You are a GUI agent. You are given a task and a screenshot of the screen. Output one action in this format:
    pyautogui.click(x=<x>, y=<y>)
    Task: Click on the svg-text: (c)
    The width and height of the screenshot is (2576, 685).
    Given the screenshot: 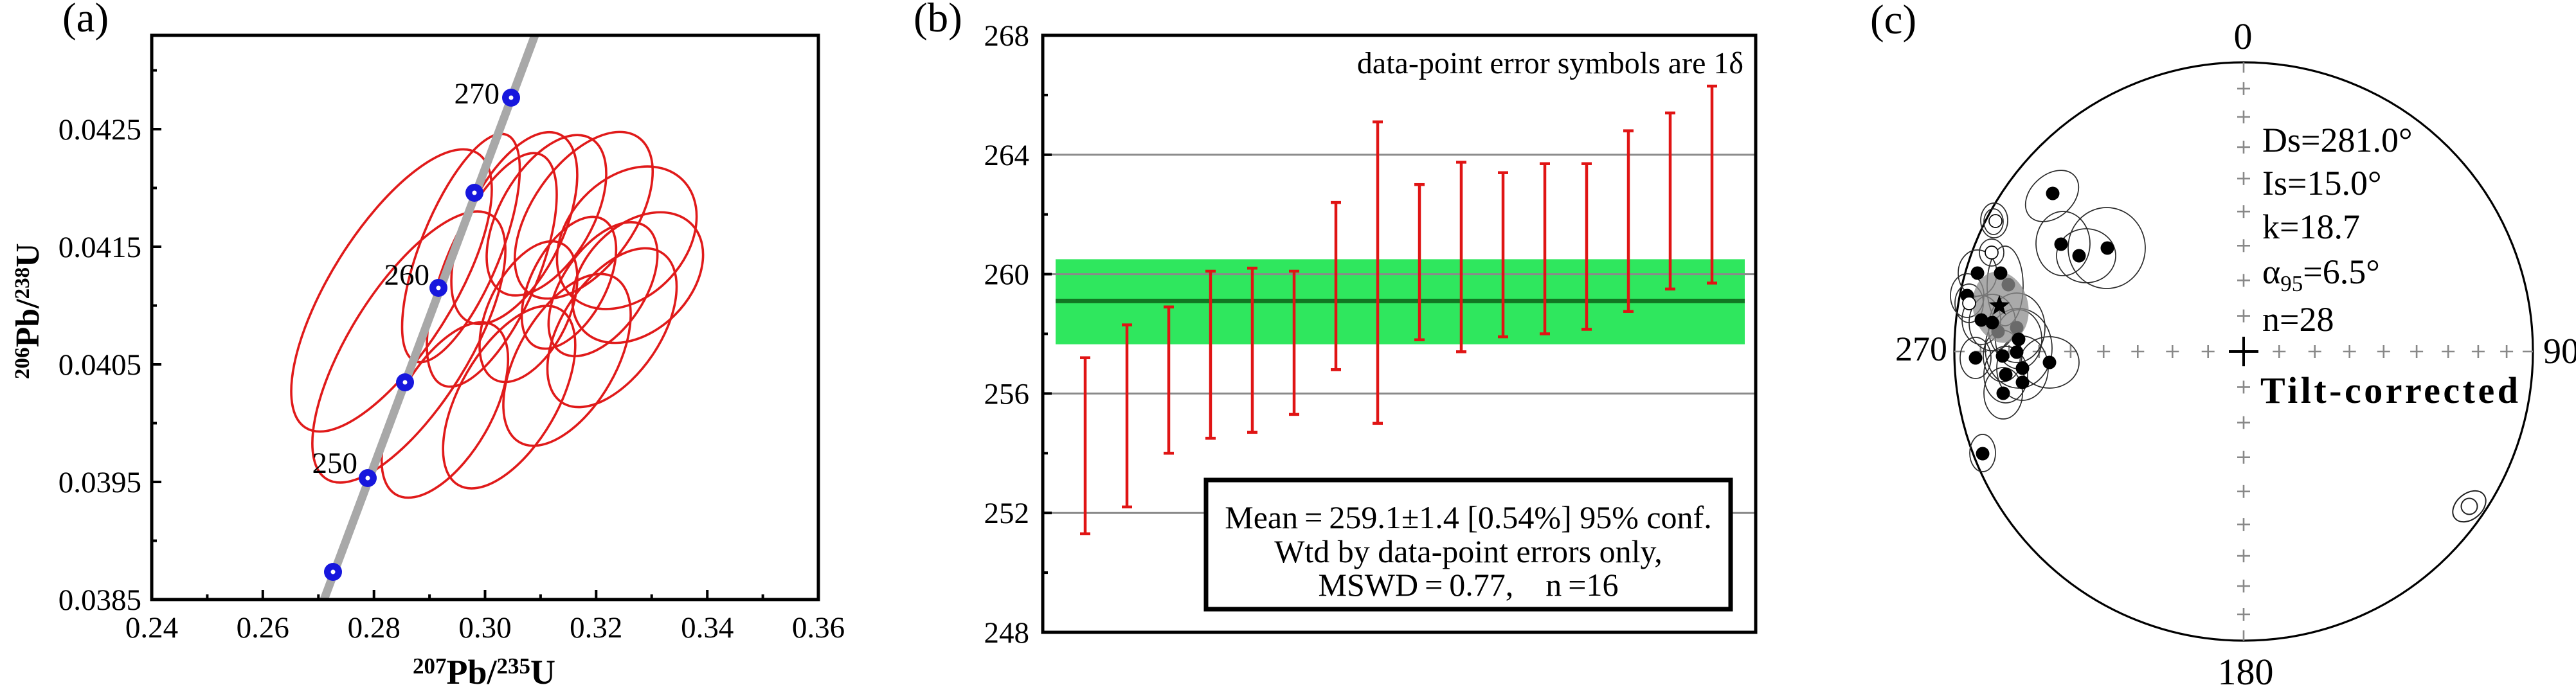 What is the action you would take?
    pyautogui.click(x=1893, y=21)
    